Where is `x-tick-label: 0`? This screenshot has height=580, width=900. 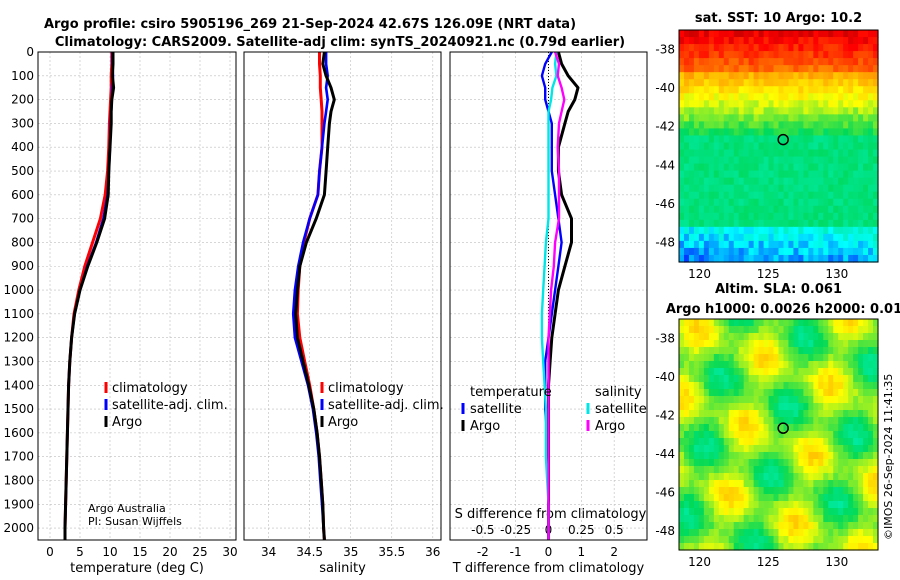
x-tick-label: 0 is located at coordinates (549, 552).